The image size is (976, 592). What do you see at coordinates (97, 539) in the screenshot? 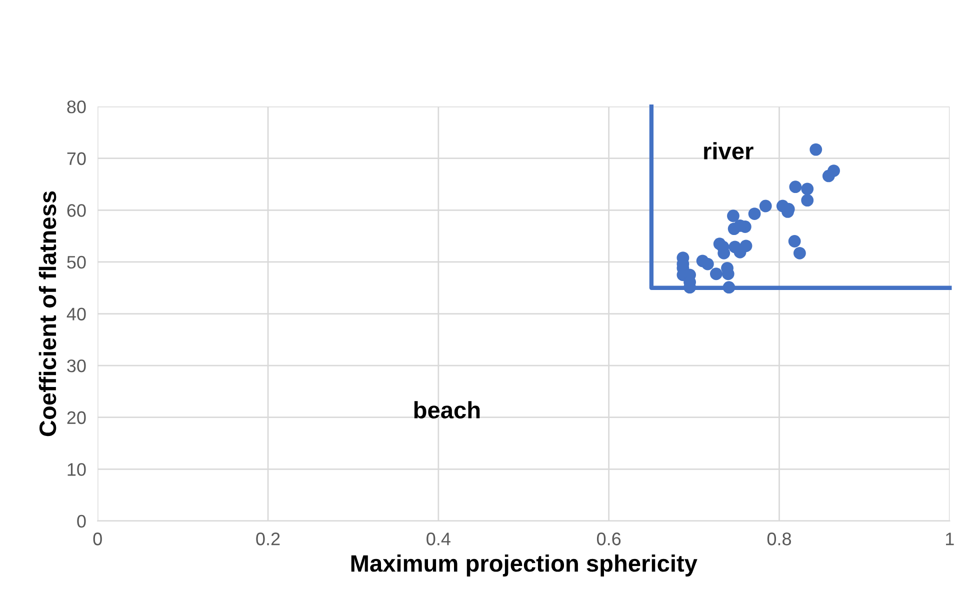
I see `x-tick-label: 0` at bounding box center [97, 539].